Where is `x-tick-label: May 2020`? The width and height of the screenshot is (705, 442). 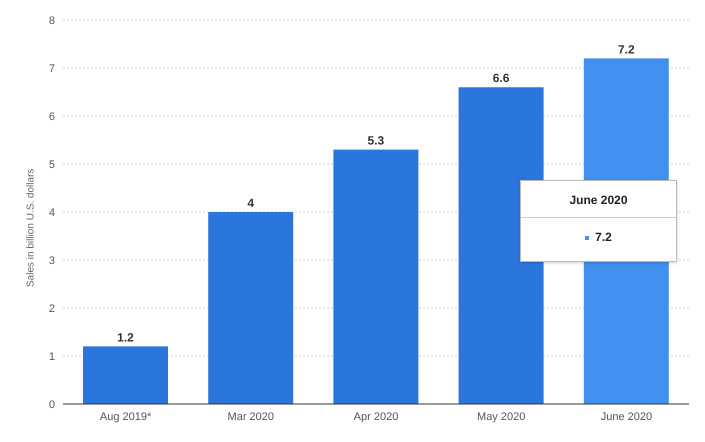
x-tick-label: May 2020 is located at coordinates (501, 416).